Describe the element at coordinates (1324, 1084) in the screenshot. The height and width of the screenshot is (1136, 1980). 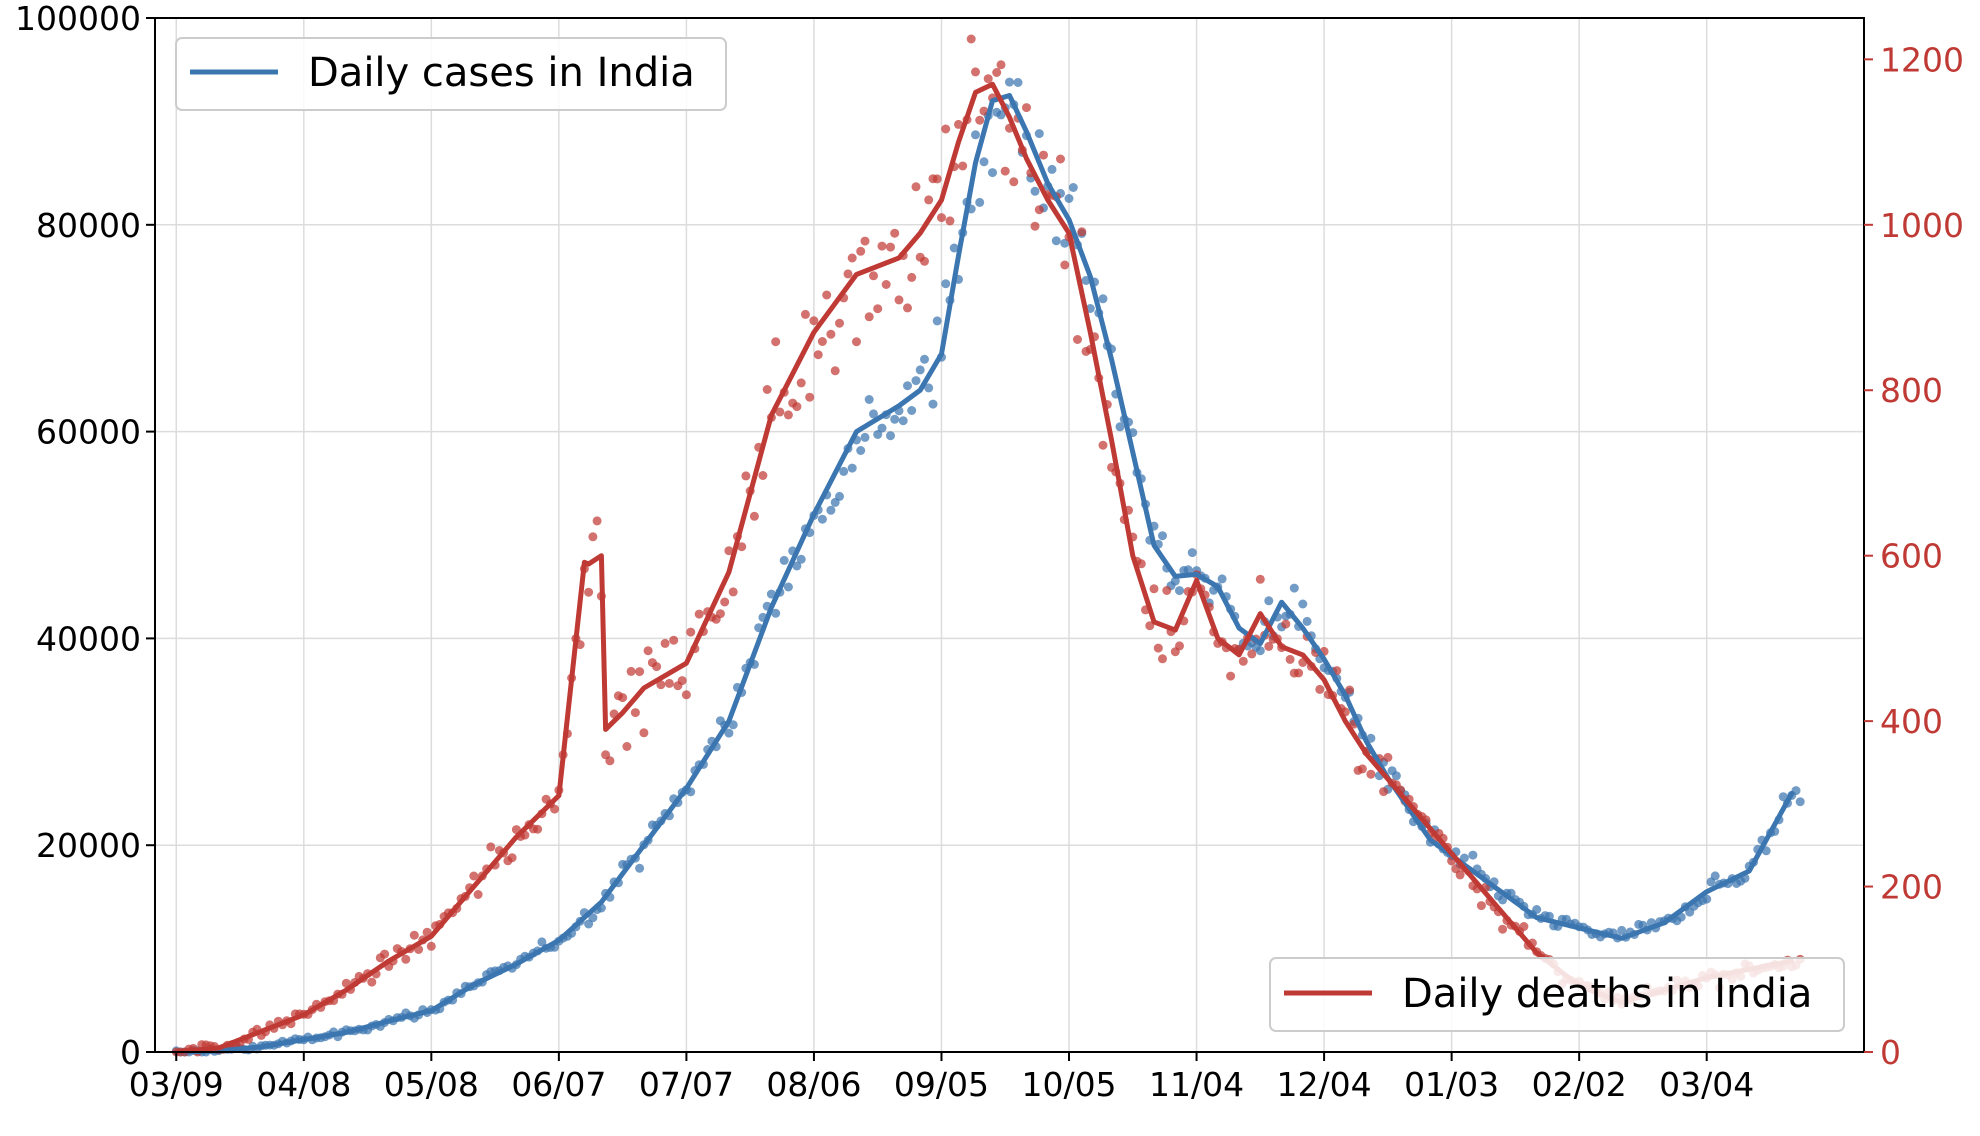
I see `x-tick-label: 12/04` at that location.